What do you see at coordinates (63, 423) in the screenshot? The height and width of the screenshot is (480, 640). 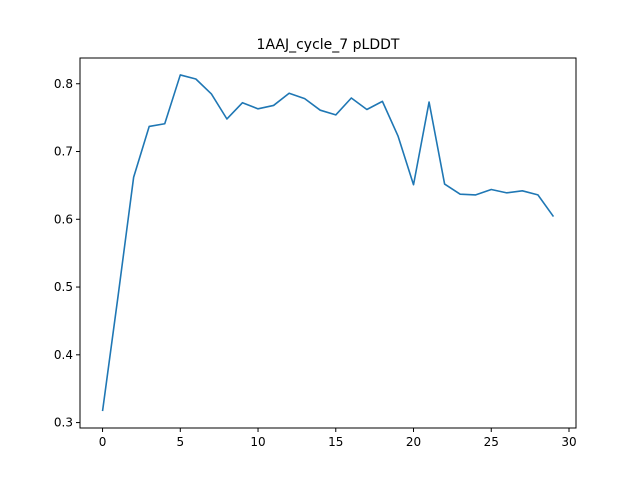 I see `y-tick-label: 0.3` at bounding box center [63, 423].